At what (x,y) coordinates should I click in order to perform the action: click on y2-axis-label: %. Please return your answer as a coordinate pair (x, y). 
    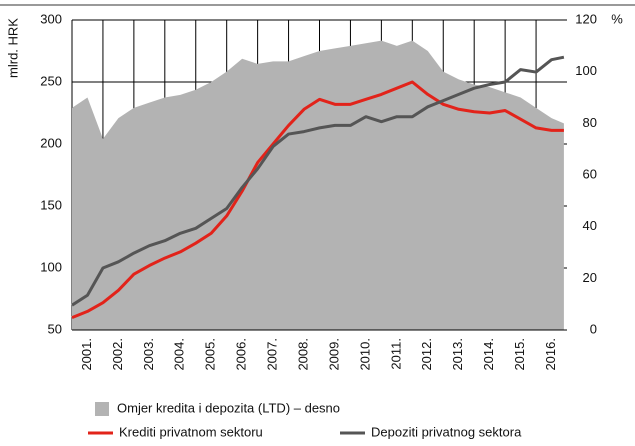
    Looking at the image, I should click on (617, 18).